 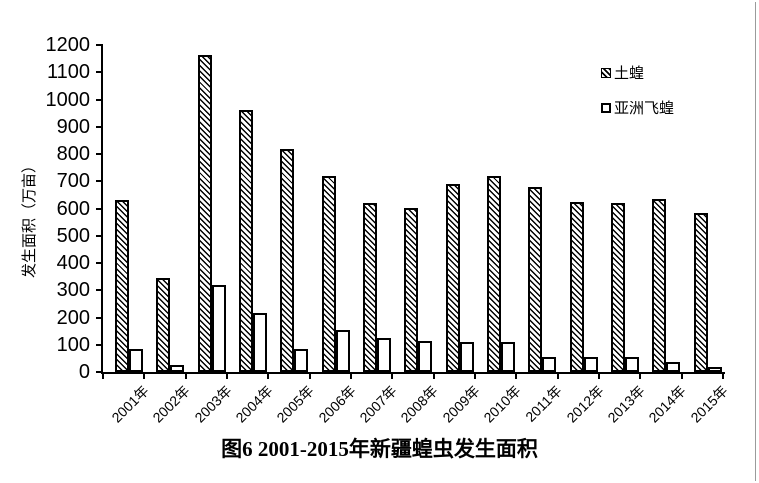 What do you see at coordinates (715, 369) in the screenshot?
I see `bar-亚洲飞蝗-2015年` at bounding box center [715, 369].